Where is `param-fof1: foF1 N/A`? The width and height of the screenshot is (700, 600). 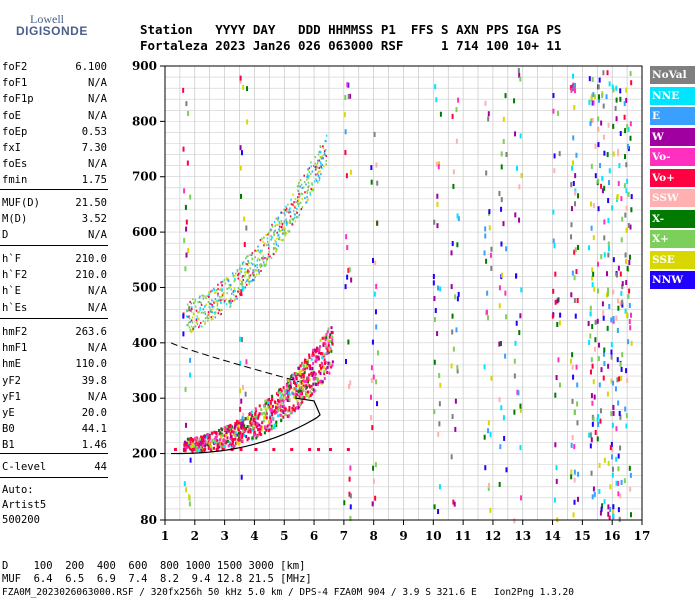 param-fof1: foF1 N/A is located at coordinates (54, 83).